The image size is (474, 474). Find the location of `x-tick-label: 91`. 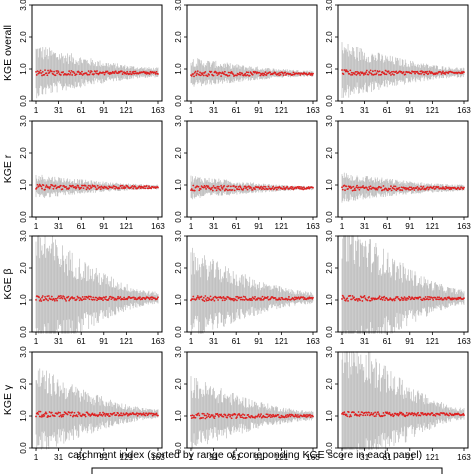

x-tick-label: 91 is located at coordinates (410, 341).